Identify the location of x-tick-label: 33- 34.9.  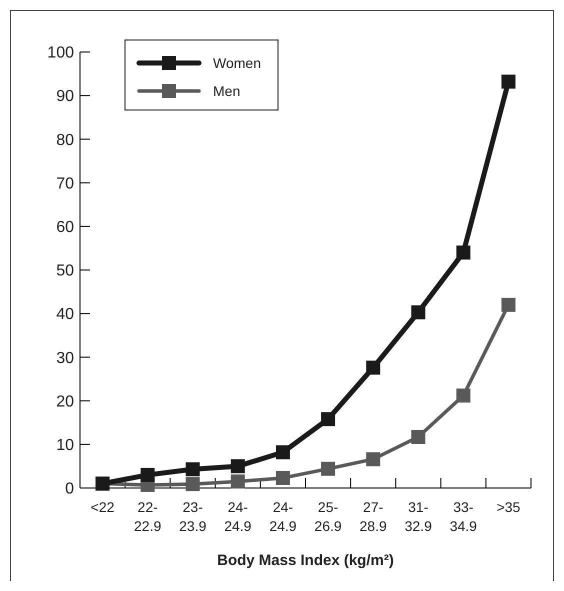
(464, 516).